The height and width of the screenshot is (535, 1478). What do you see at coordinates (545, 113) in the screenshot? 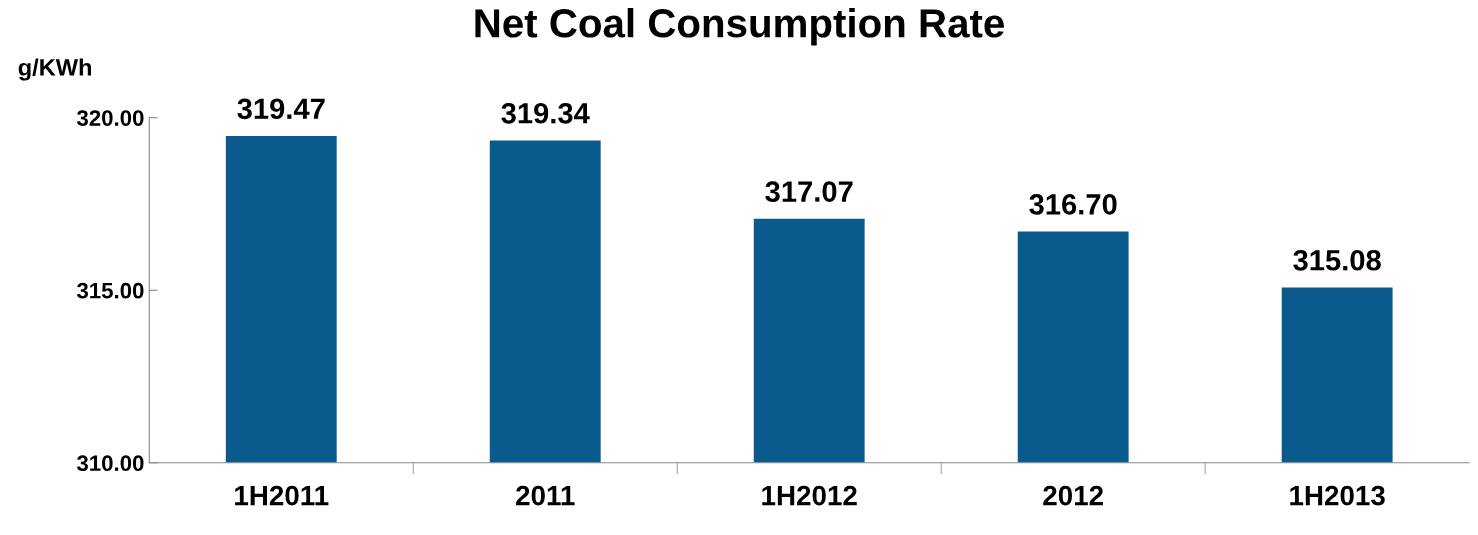
I see `data-label: 319.34` at bounding box center [545, 113].